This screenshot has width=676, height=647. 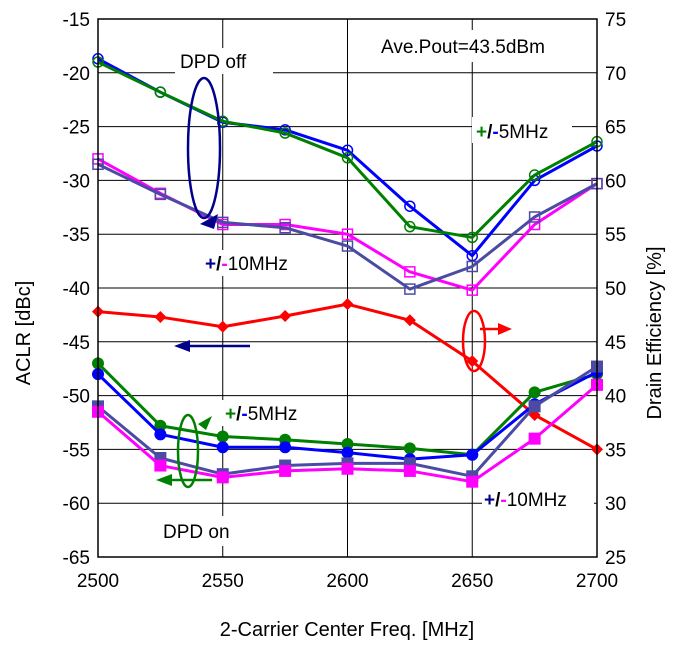 I want to click on left-tick-label: -50, so click(x=76, y=397).